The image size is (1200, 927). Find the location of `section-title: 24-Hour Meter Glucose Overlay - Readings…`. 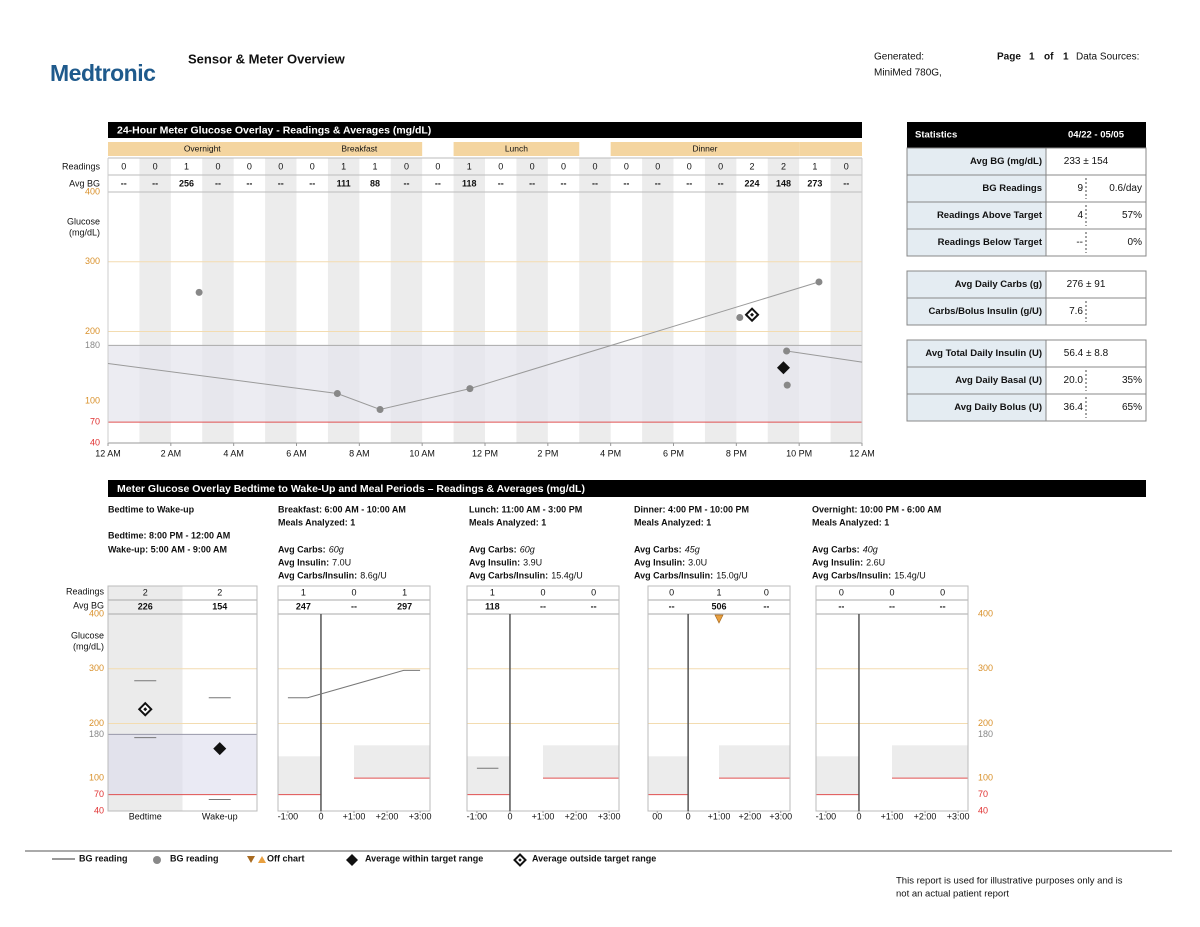

section-title: 24-Hour Meter Glucose Overlay - Readings… is located at coordinates (274, 130).